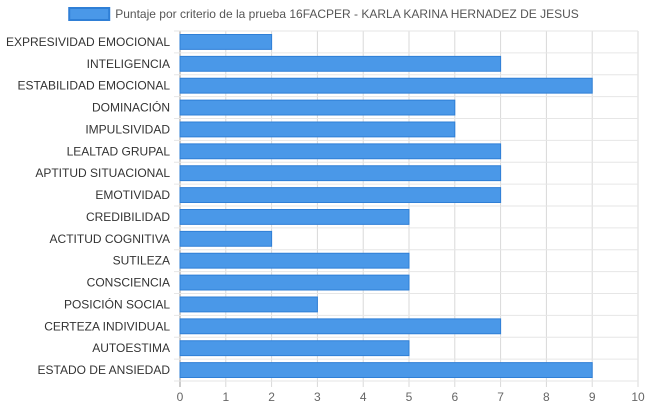 This screenshot has height=410, width=648. I want to click on x-tick-label: 5, so click(409, 397).